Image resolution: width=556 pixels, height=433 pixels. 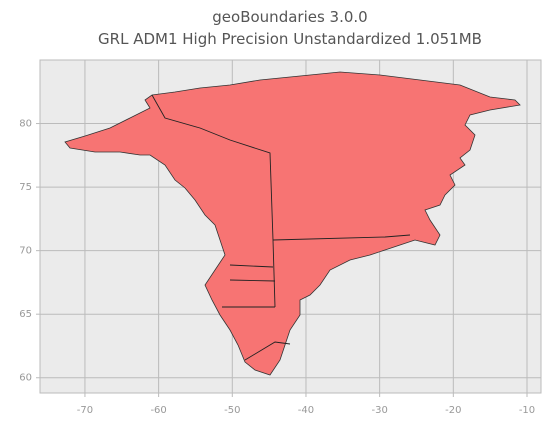 I want to click on chart-title: geoBoundaries 3.0.0, so click(x=289, y=17).